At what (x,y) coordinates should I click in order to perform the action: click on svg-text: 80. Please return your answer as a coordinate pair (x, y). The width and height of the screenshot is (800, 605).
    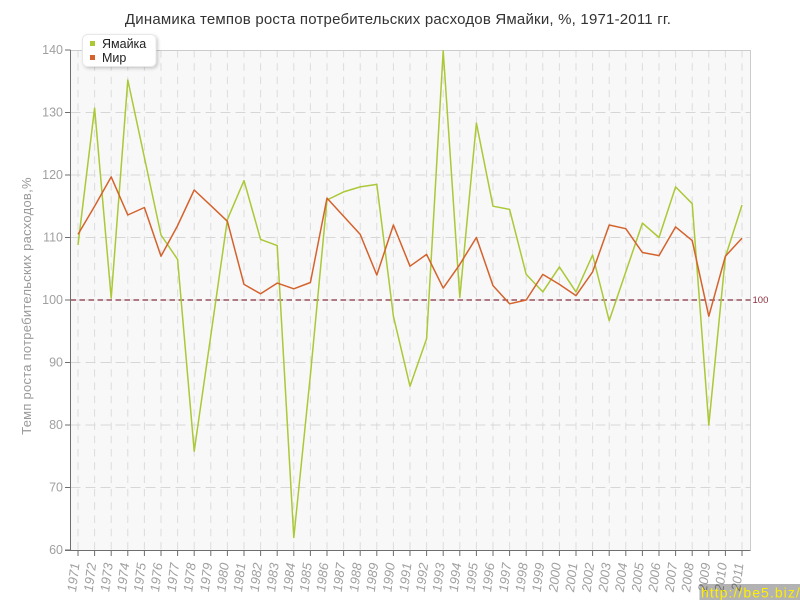
    Looking at the image, I should click on (56, 425).